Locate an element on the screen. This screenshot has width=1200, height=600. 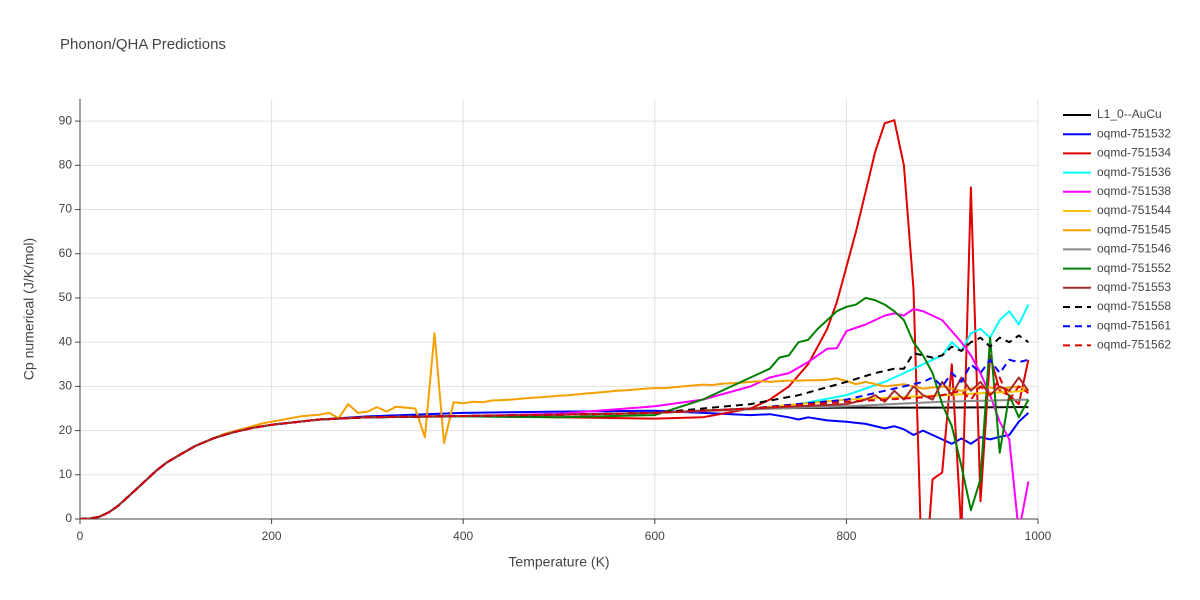
y-axis-title: Cp numerical (J/K/mol) is located at coordinates (29, 309).